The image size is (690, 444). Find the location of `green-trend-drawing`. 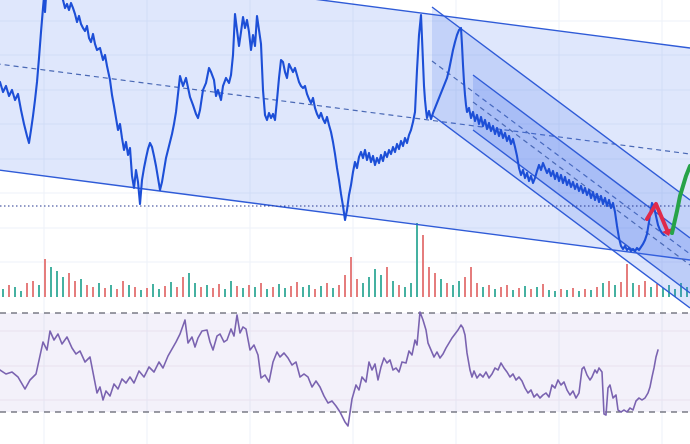

green-trend-drawing is located at coordinates (680, 199).